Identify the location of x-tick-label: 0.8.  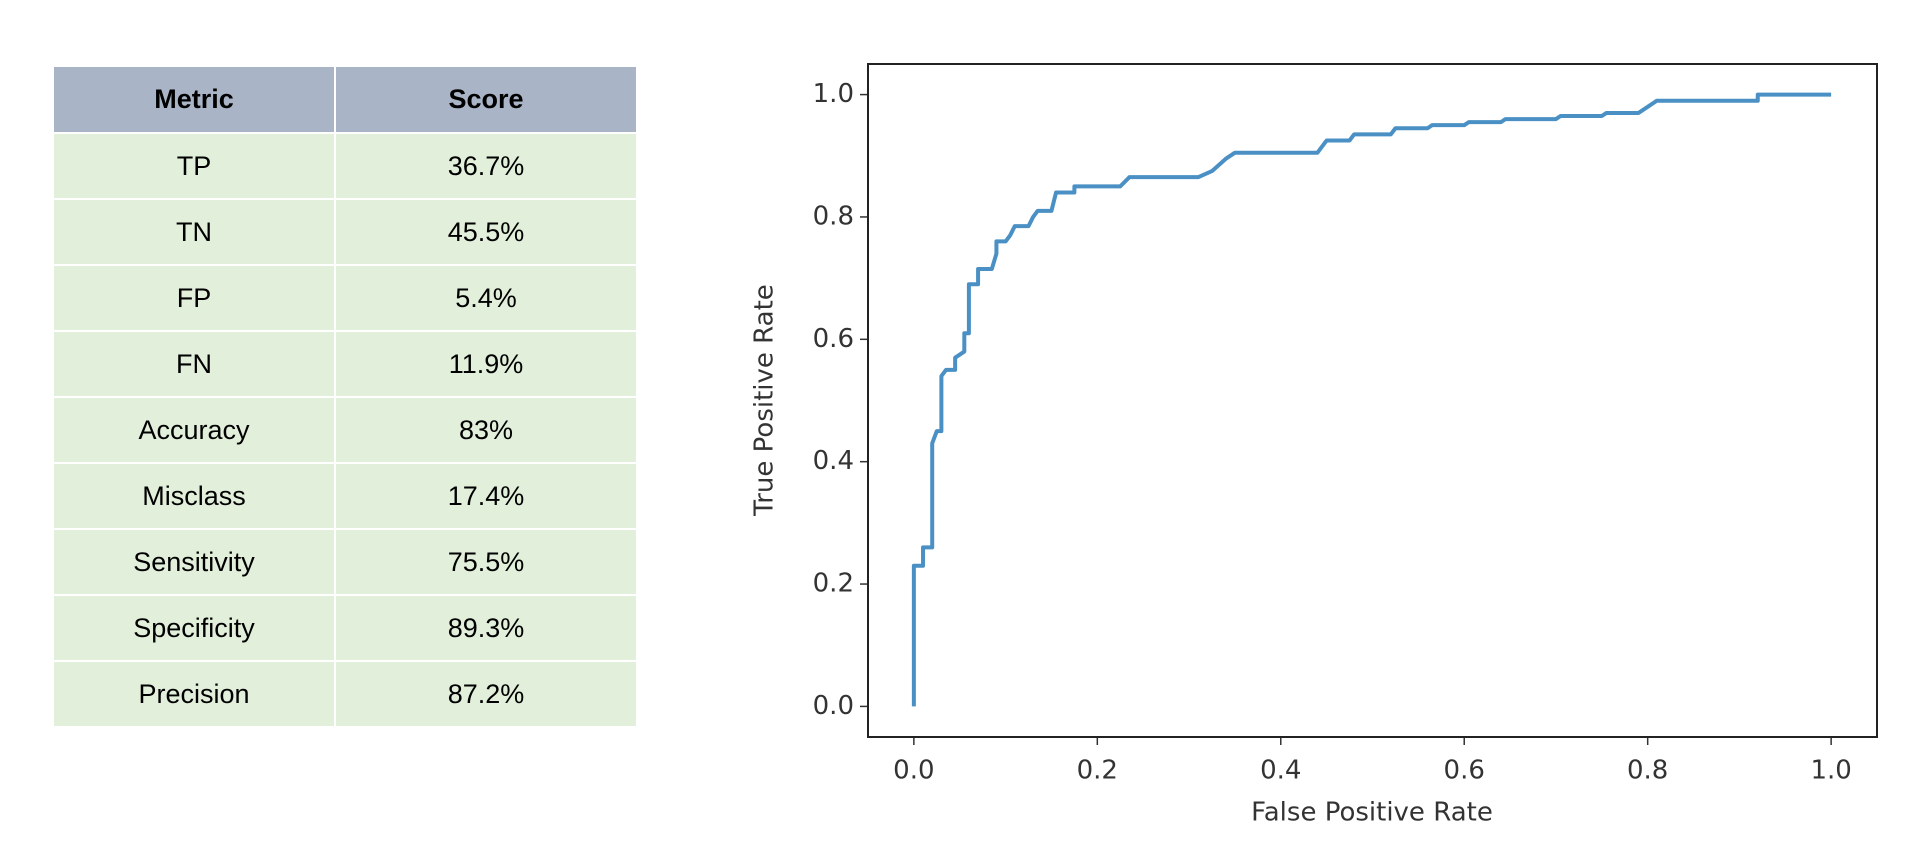
(1647, 771).